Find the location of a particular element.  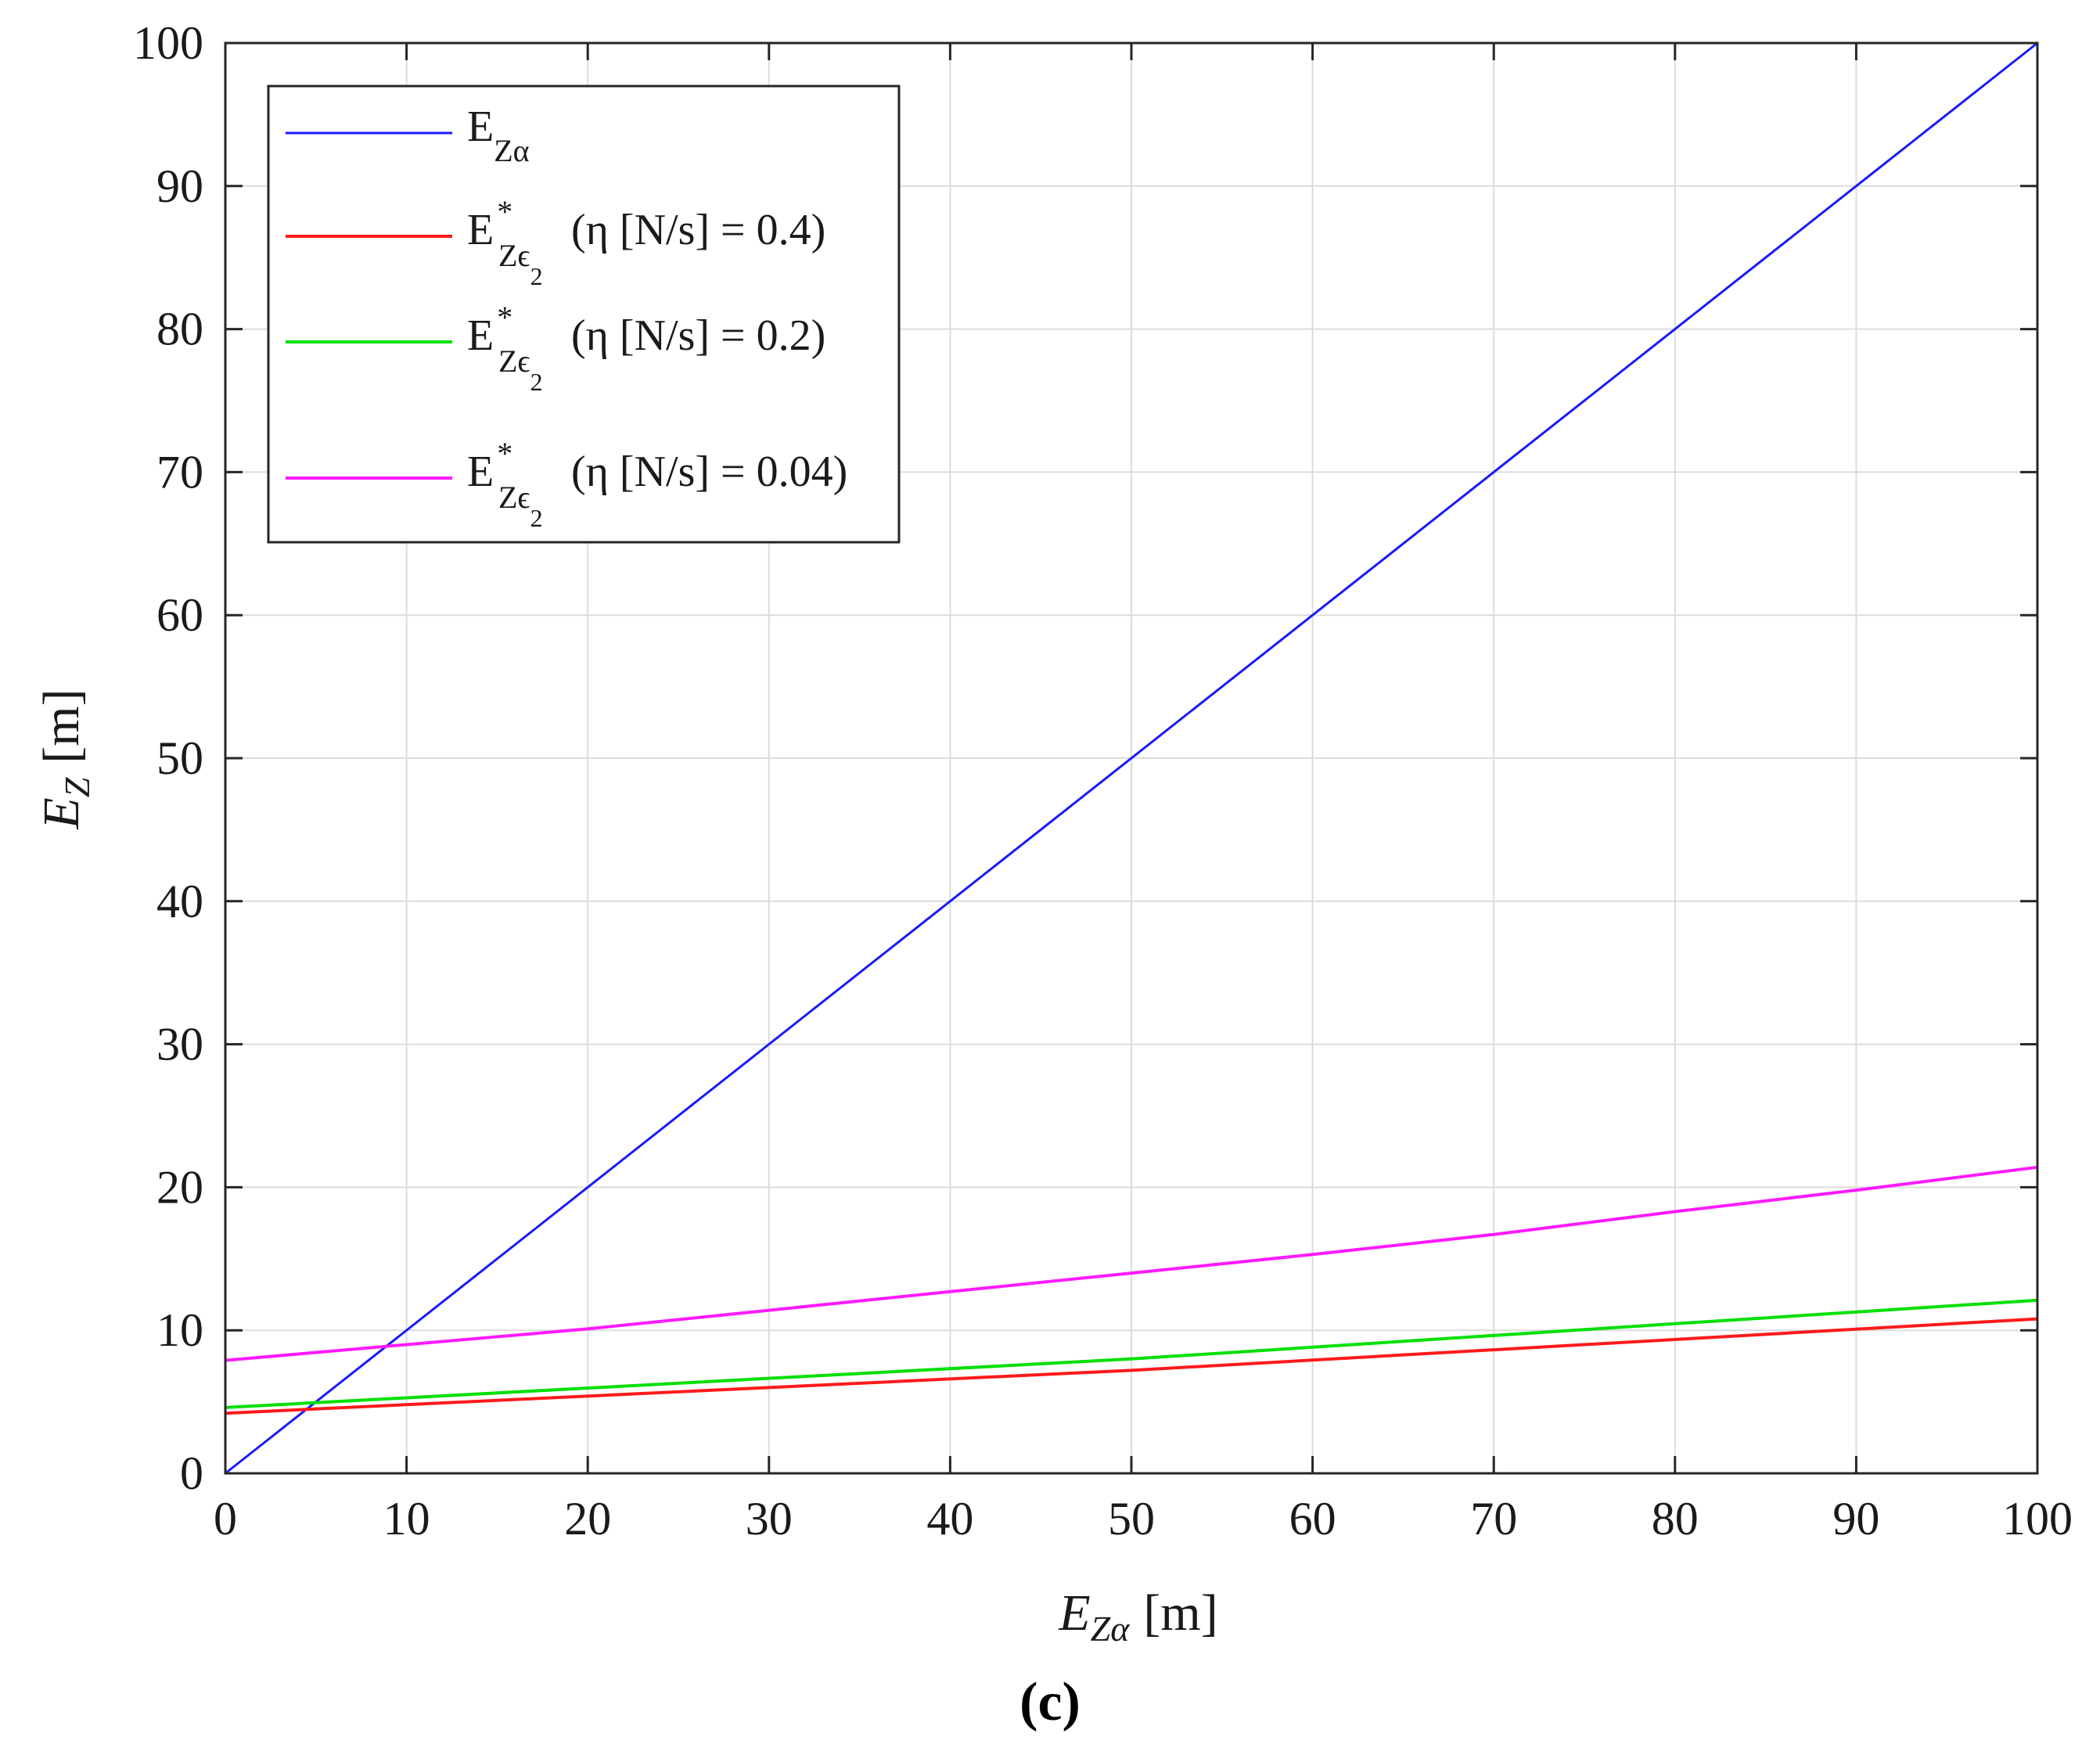

y-tick-labels: 0 10 20 30 40 50 60 70 80 90 100 is located at coordinates (168, 758).